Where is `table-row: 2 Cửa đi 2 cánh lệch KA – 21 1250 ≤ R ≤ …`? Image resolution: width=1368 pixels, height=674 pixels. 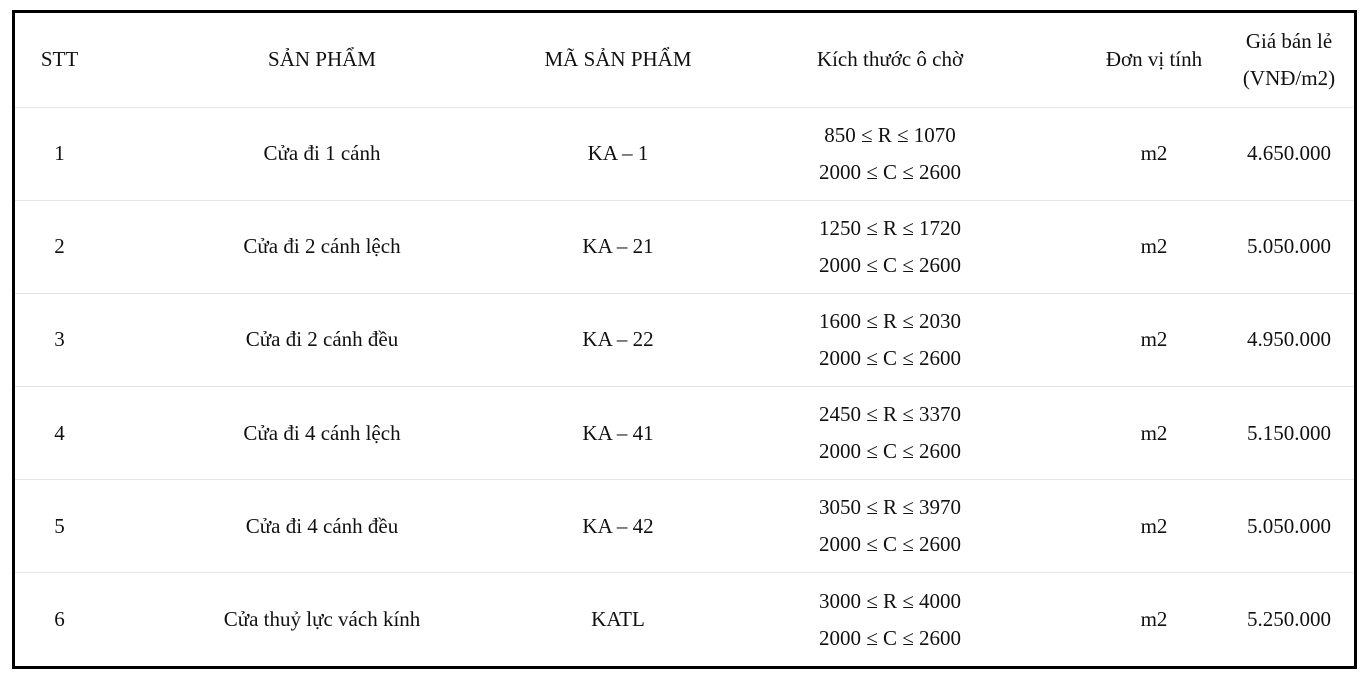 table-row: 2 Cửa đi 2 cánh lệch KA – 21 1250 ≤ R ≤ … is located at coordinates (684, 246).